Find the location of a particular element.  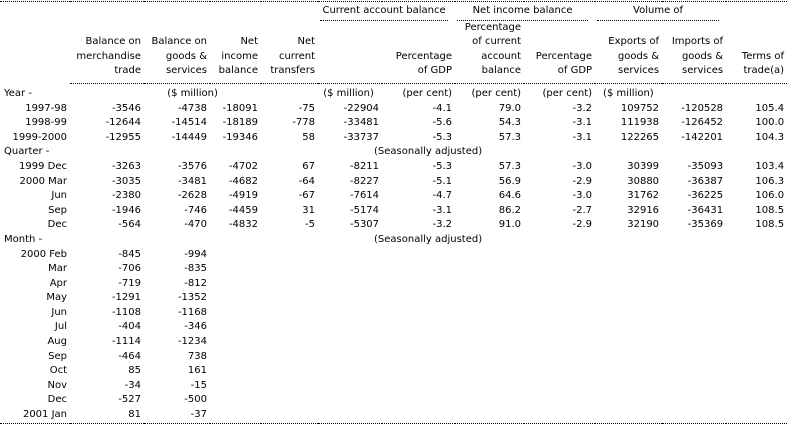

row-label: 1999 Dec is located at coordinates (43, 166).